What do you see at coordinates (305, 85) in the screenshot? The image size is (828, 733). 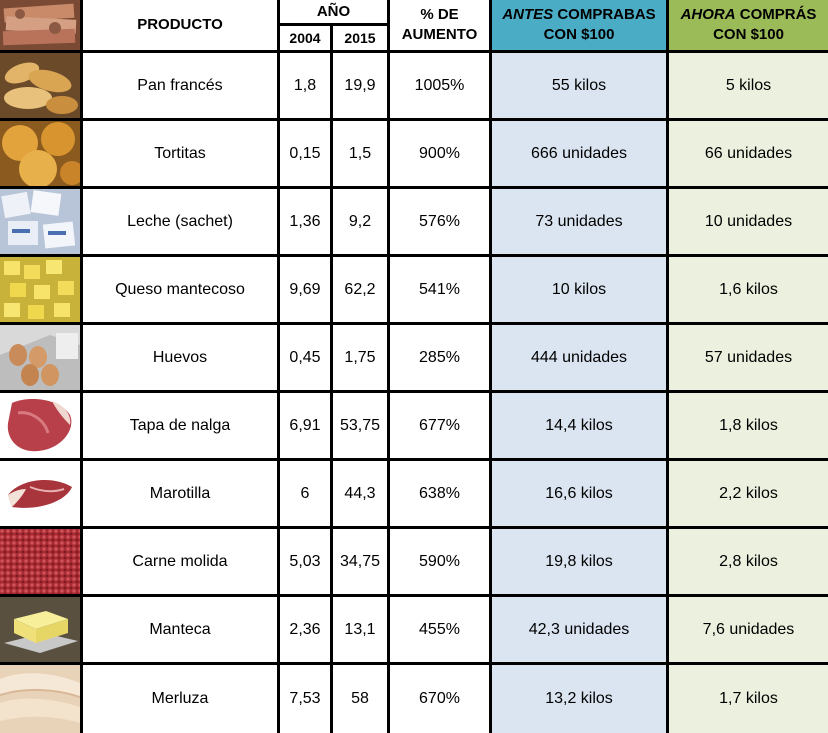 I see `row-price-2004: 1,8` at bounding box center [305, 85].